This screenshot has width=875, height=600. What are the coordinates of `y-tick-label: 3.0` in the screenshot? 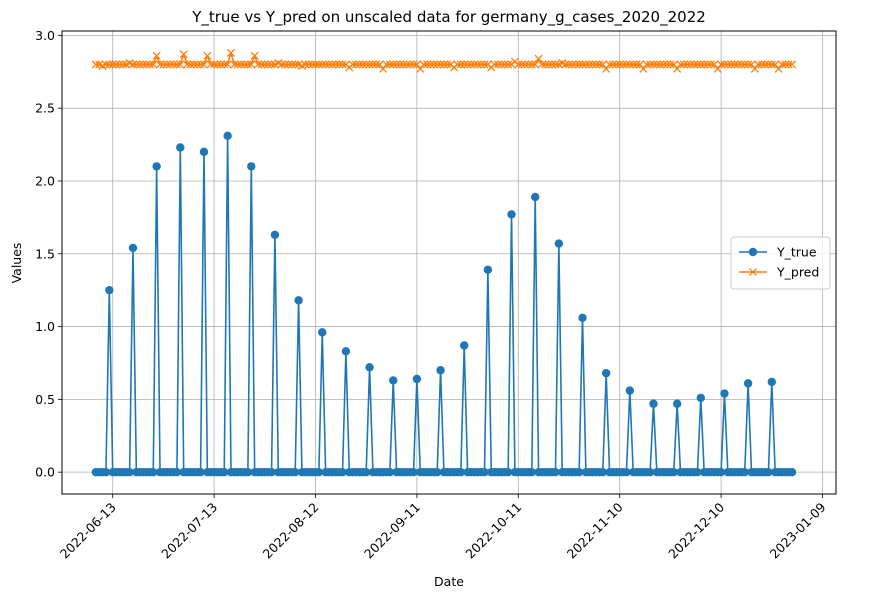 It's located at (45, 35).